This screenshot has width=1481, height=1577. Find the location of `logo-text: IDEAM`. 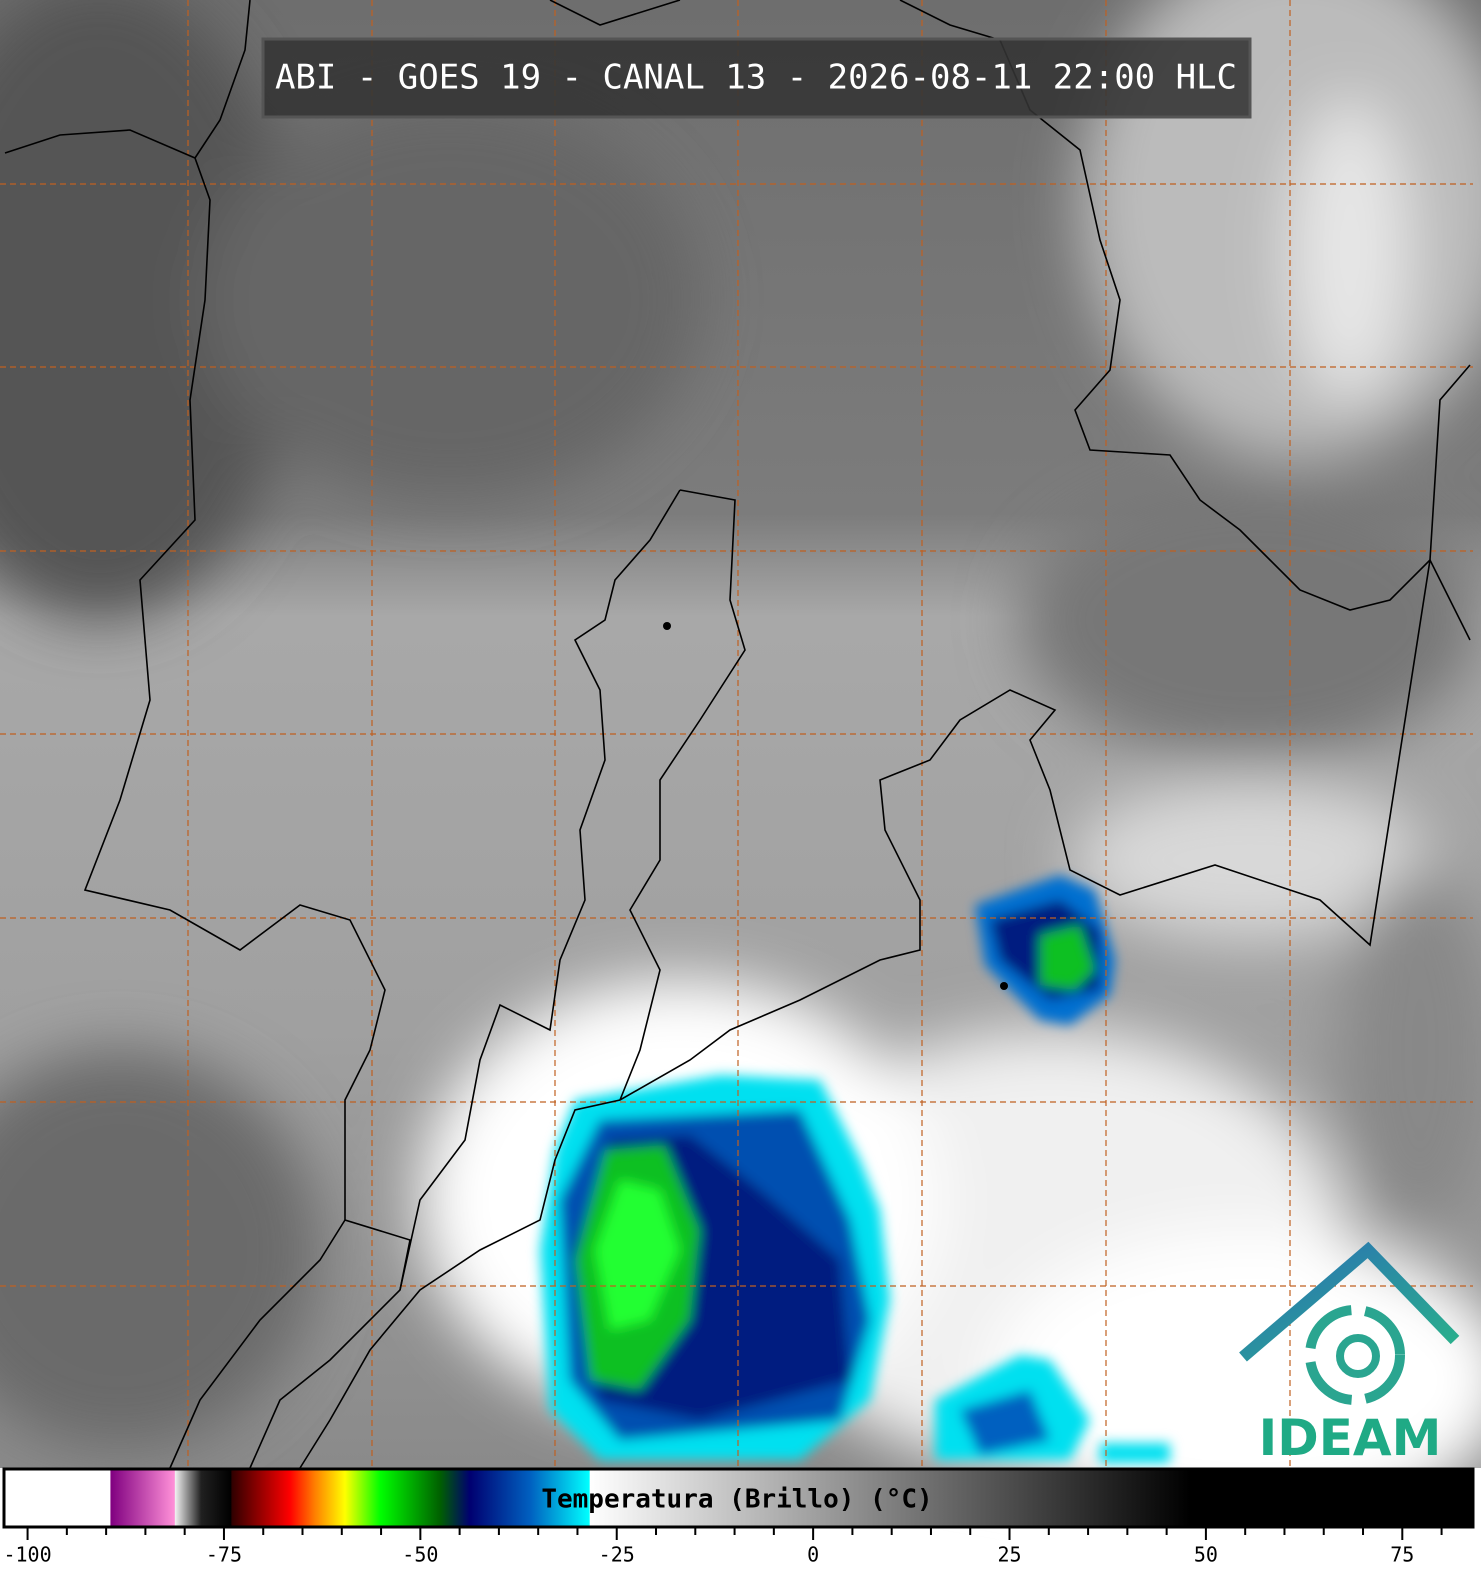

logo-text: IDEAM is located at coordinates (1350, 1438).